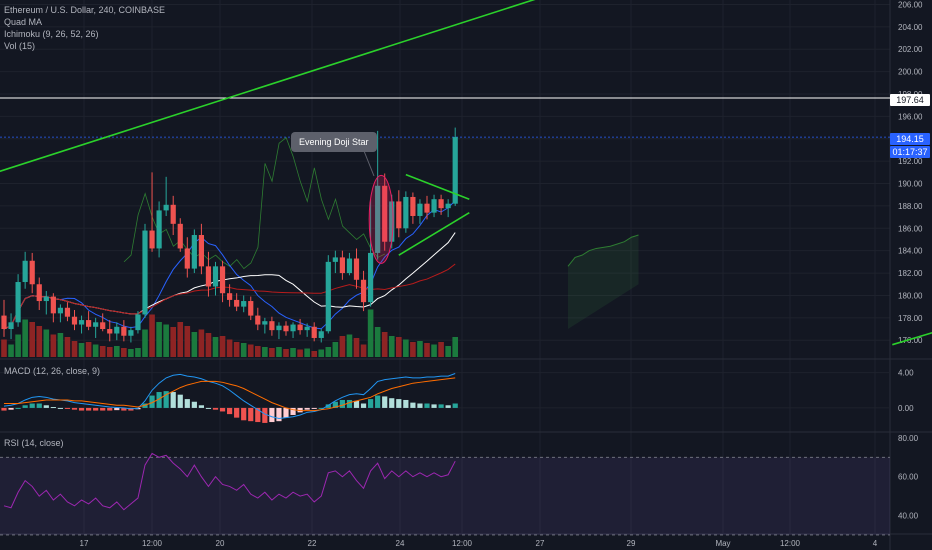 This screenshot has width=932, height=550. Describe the element at coordinates (722, 543) in the screenshot. I see `time-axis-label: May` at that location.